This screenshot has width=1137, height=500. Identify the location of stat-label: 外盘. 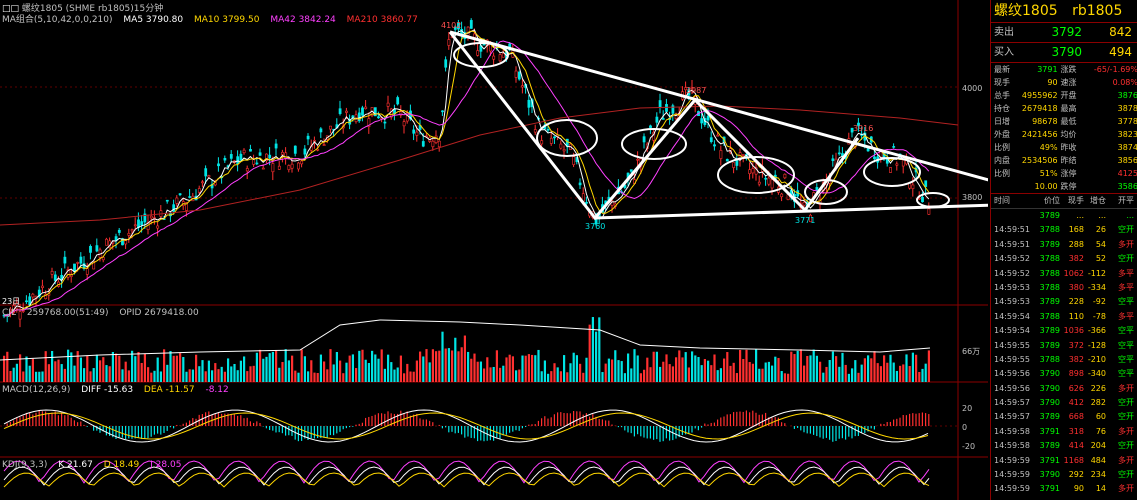
(1002, 134).